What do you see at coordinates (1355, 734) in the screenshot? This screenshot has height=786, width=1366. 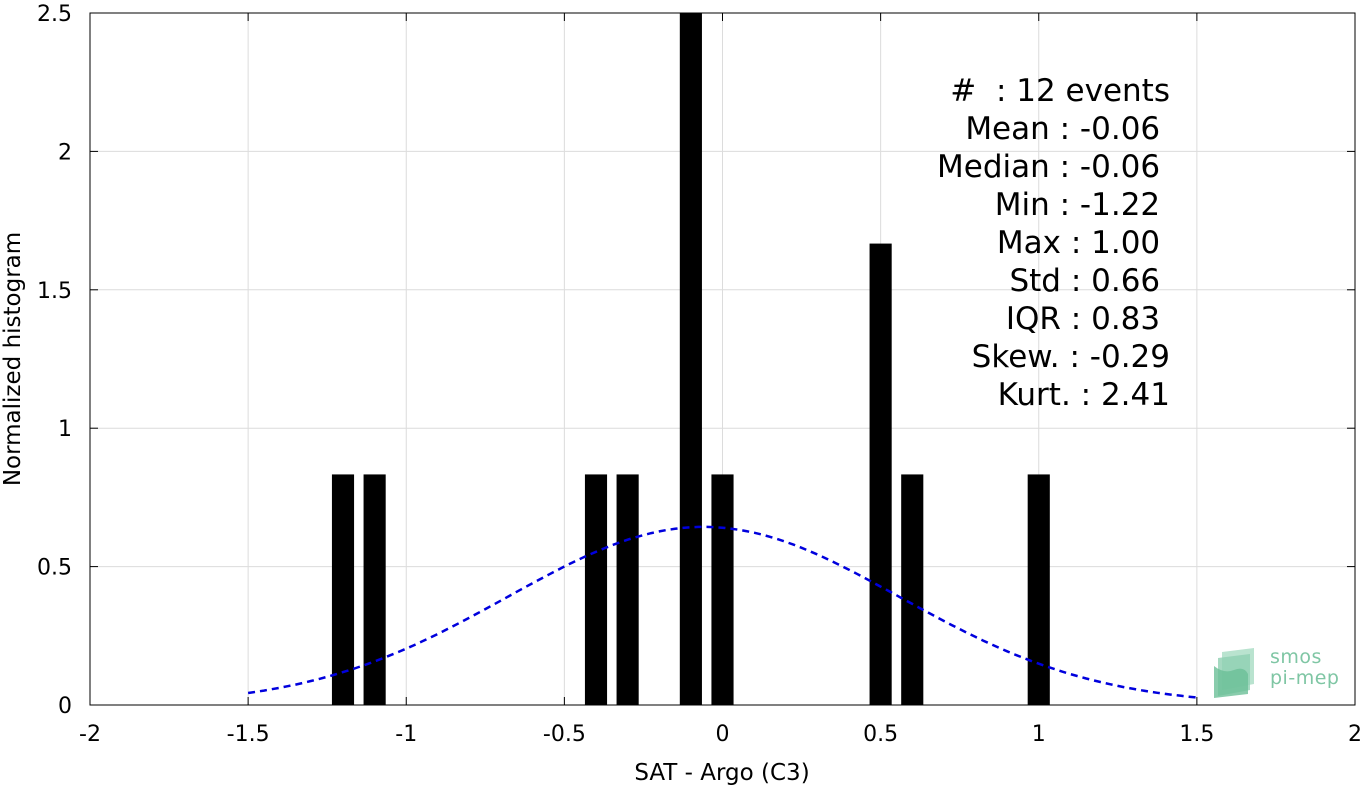 I see `x-tick-label: 2` at bounding box center [1355, 734].